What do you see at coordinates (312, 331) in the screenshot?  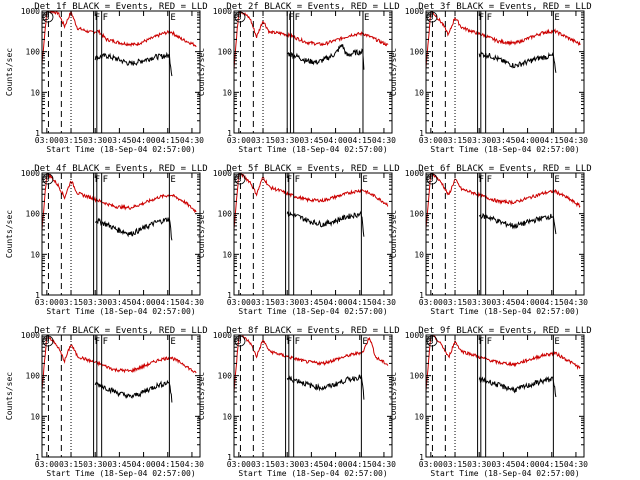 I see `panel-title: Det 8f BLACK = Events, RED = LLD` at bounding box center [312, 331].